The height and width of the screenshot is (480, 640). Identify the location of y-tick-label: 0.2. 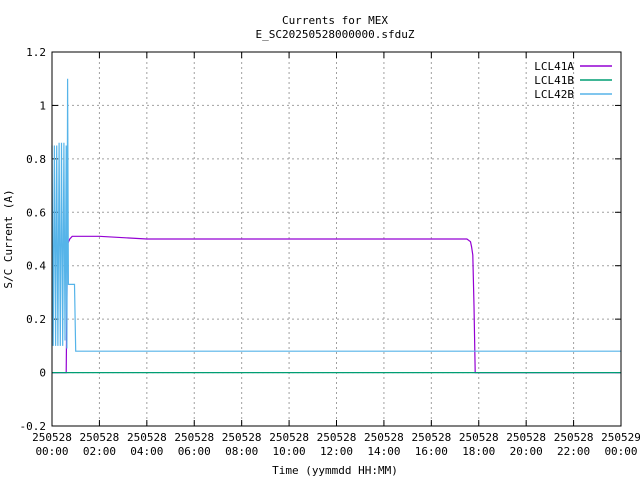
(36, 319).